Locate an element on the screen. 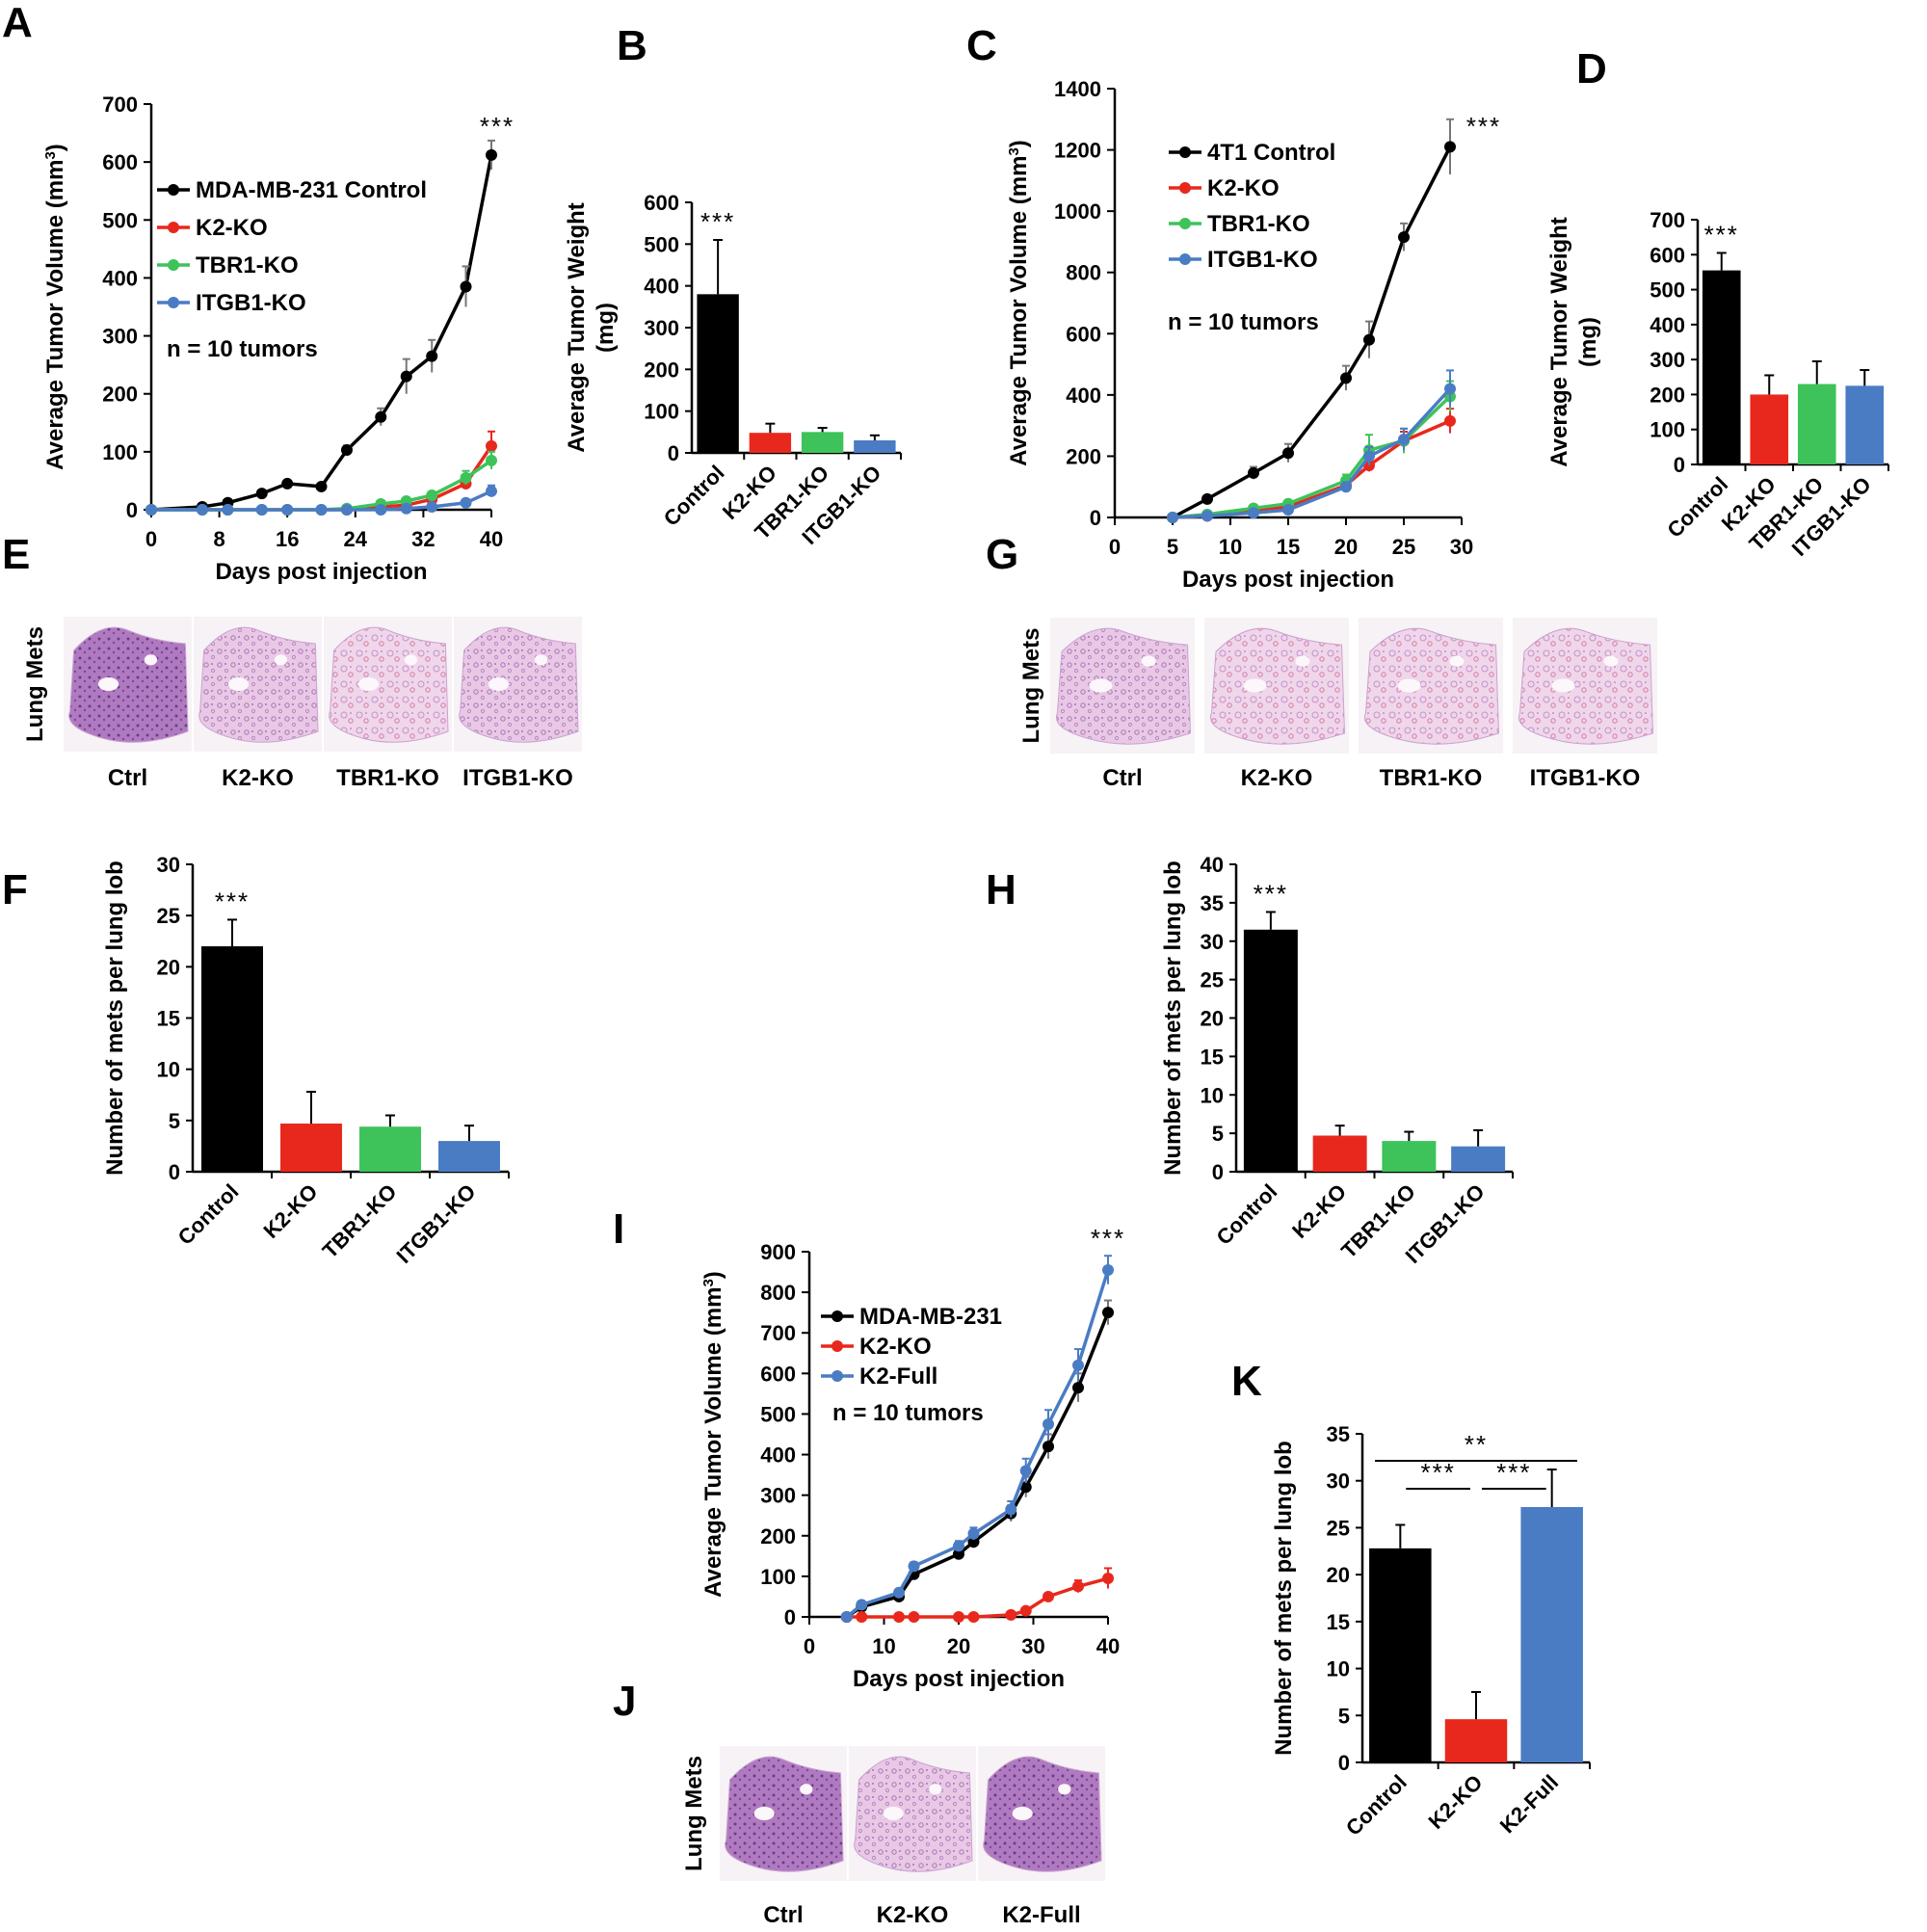 The width and height of the screenshot is (1927, 1932). series-itgb1-ko is located at coordinates (1311, 446).